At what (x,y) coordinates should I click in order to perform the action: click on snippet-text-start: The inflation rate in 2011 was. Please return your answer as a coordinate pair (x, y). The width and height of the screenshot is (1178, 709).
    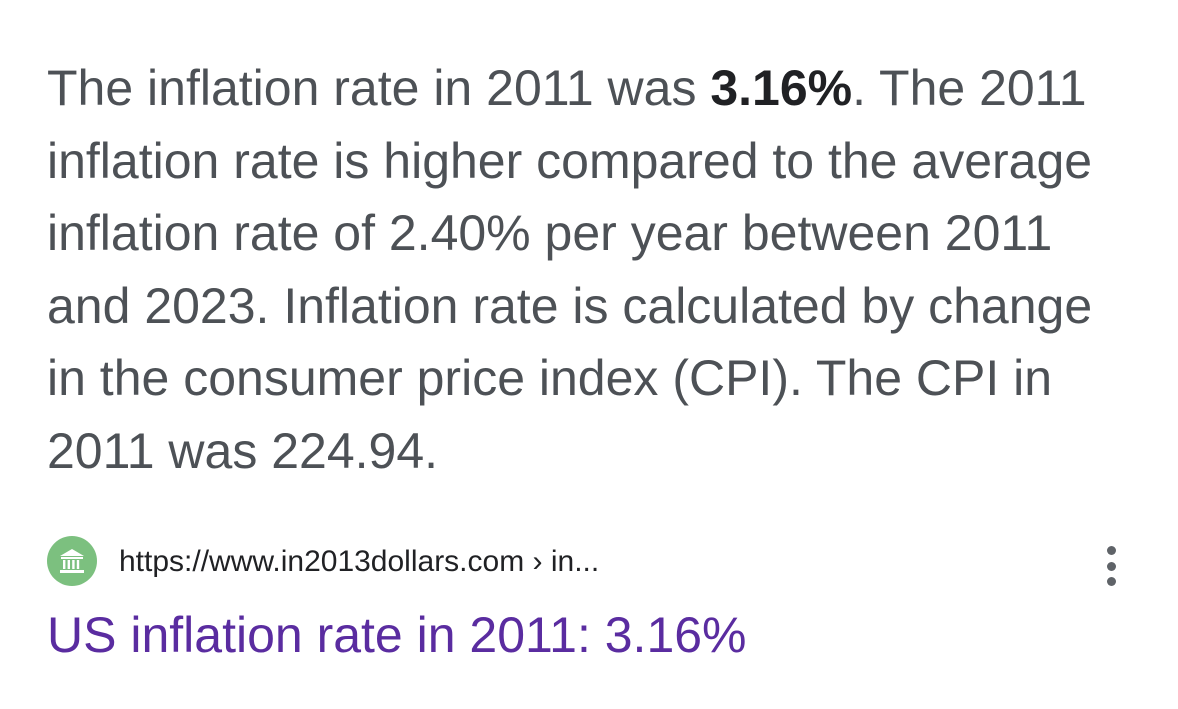
    Looking at the image, I should click on (379, 88).